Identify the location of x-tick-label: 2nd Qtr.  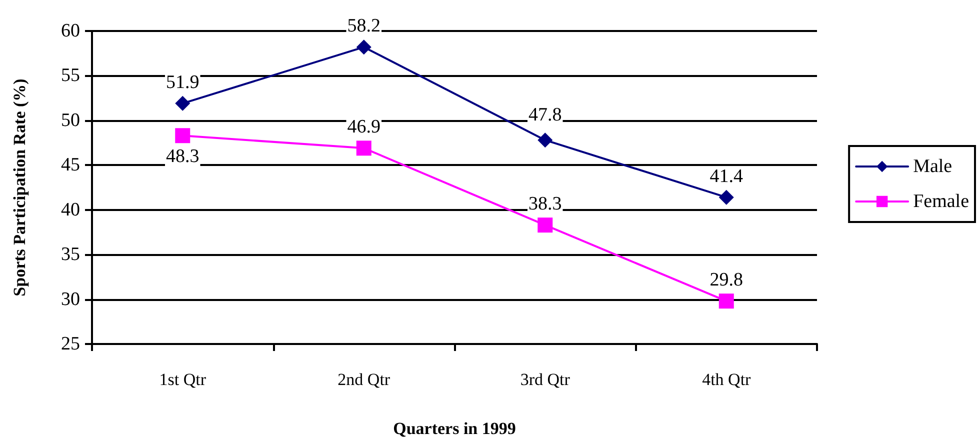
(364, 379).